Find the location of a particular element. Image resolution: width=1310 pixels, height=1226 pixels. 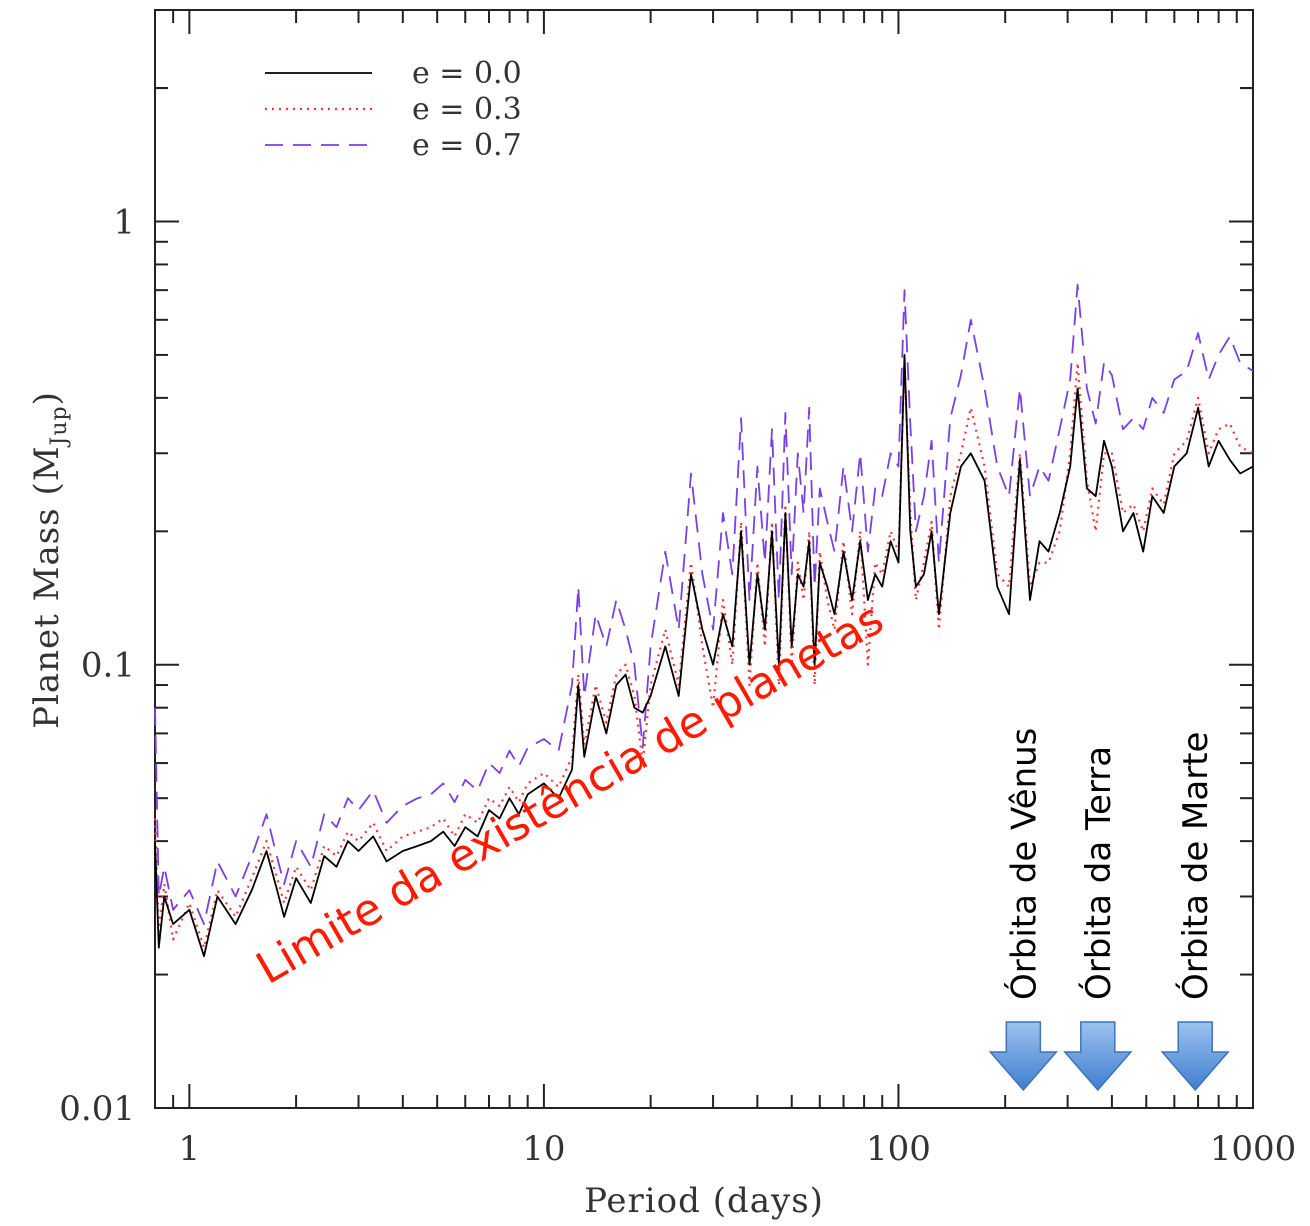

x-axis-title: Period (days) is located at coordinates (704, 1201).